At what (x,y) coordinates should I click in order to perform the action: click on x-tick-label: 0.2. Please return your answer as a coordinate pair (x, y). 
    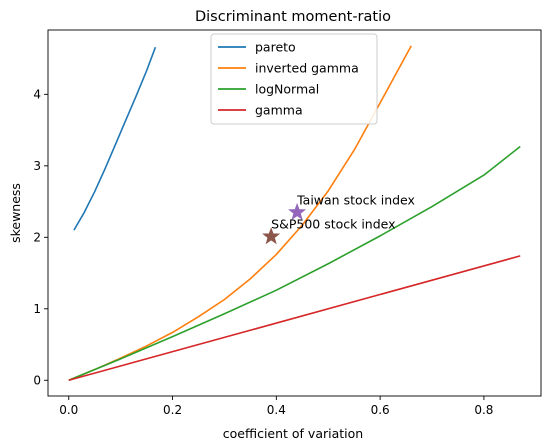
    Looking at the image, I should click on (172, 410).